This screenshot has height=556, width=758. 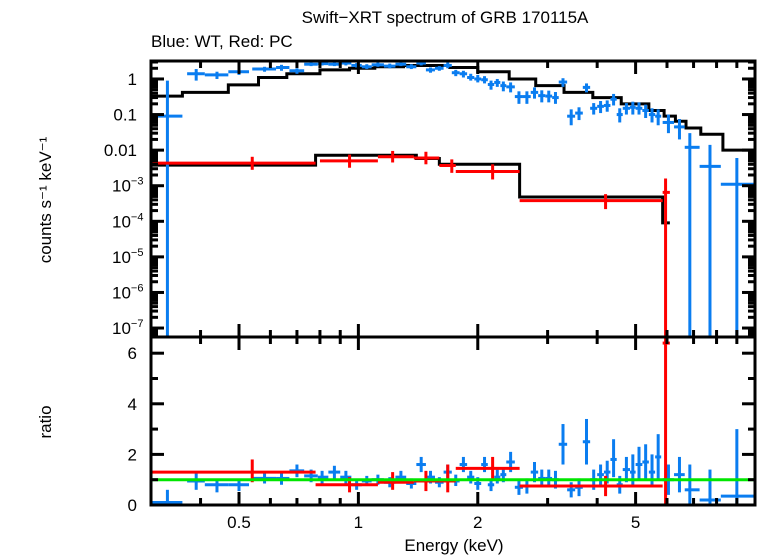 What do you see at coordinates (635, 522) in the screenshot?
I see `x-tick-label: 5` at bounding box center [635, 522].